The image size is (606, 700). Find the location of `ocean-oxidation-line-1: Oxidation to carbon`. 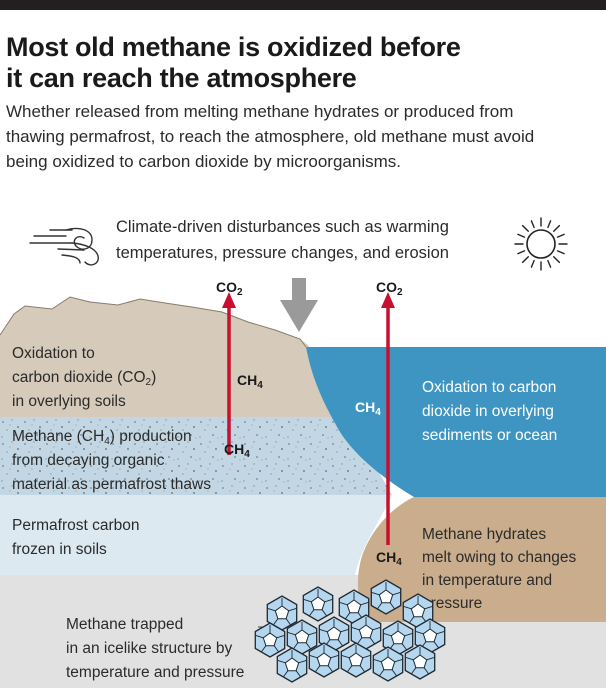

ocean-oxidation-line-1: Oxidation to carbon is located at coordinates (489, 387).